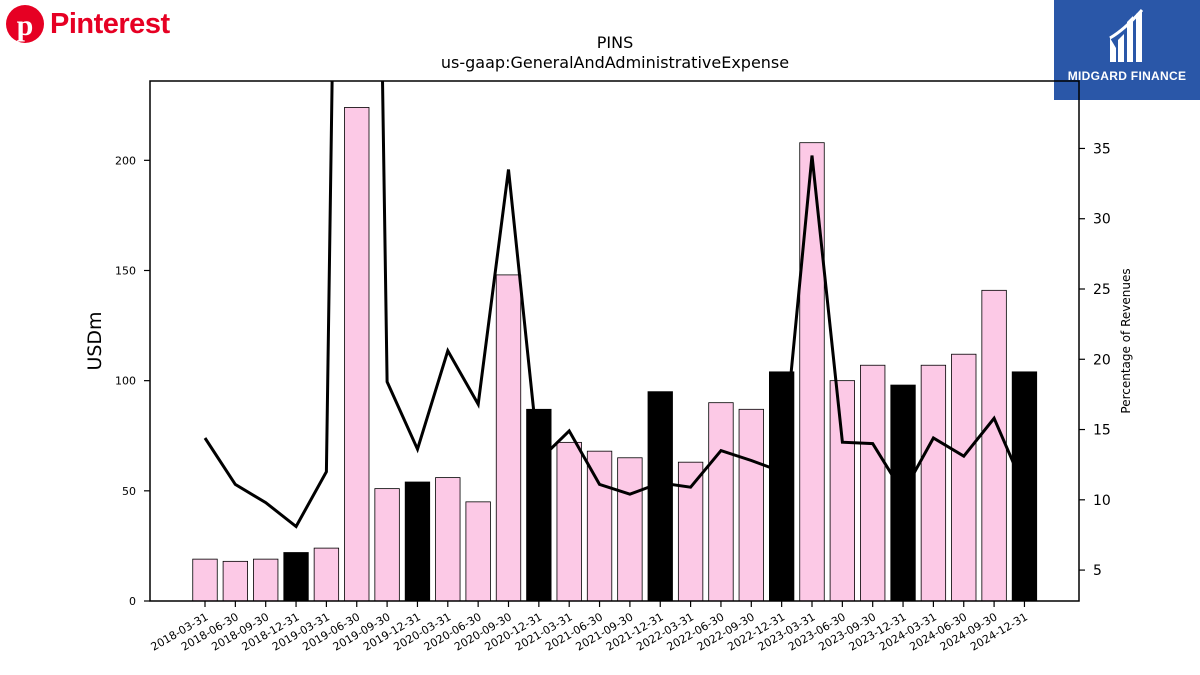  I want to click on y-tick-label: 0, so click(132, 601).